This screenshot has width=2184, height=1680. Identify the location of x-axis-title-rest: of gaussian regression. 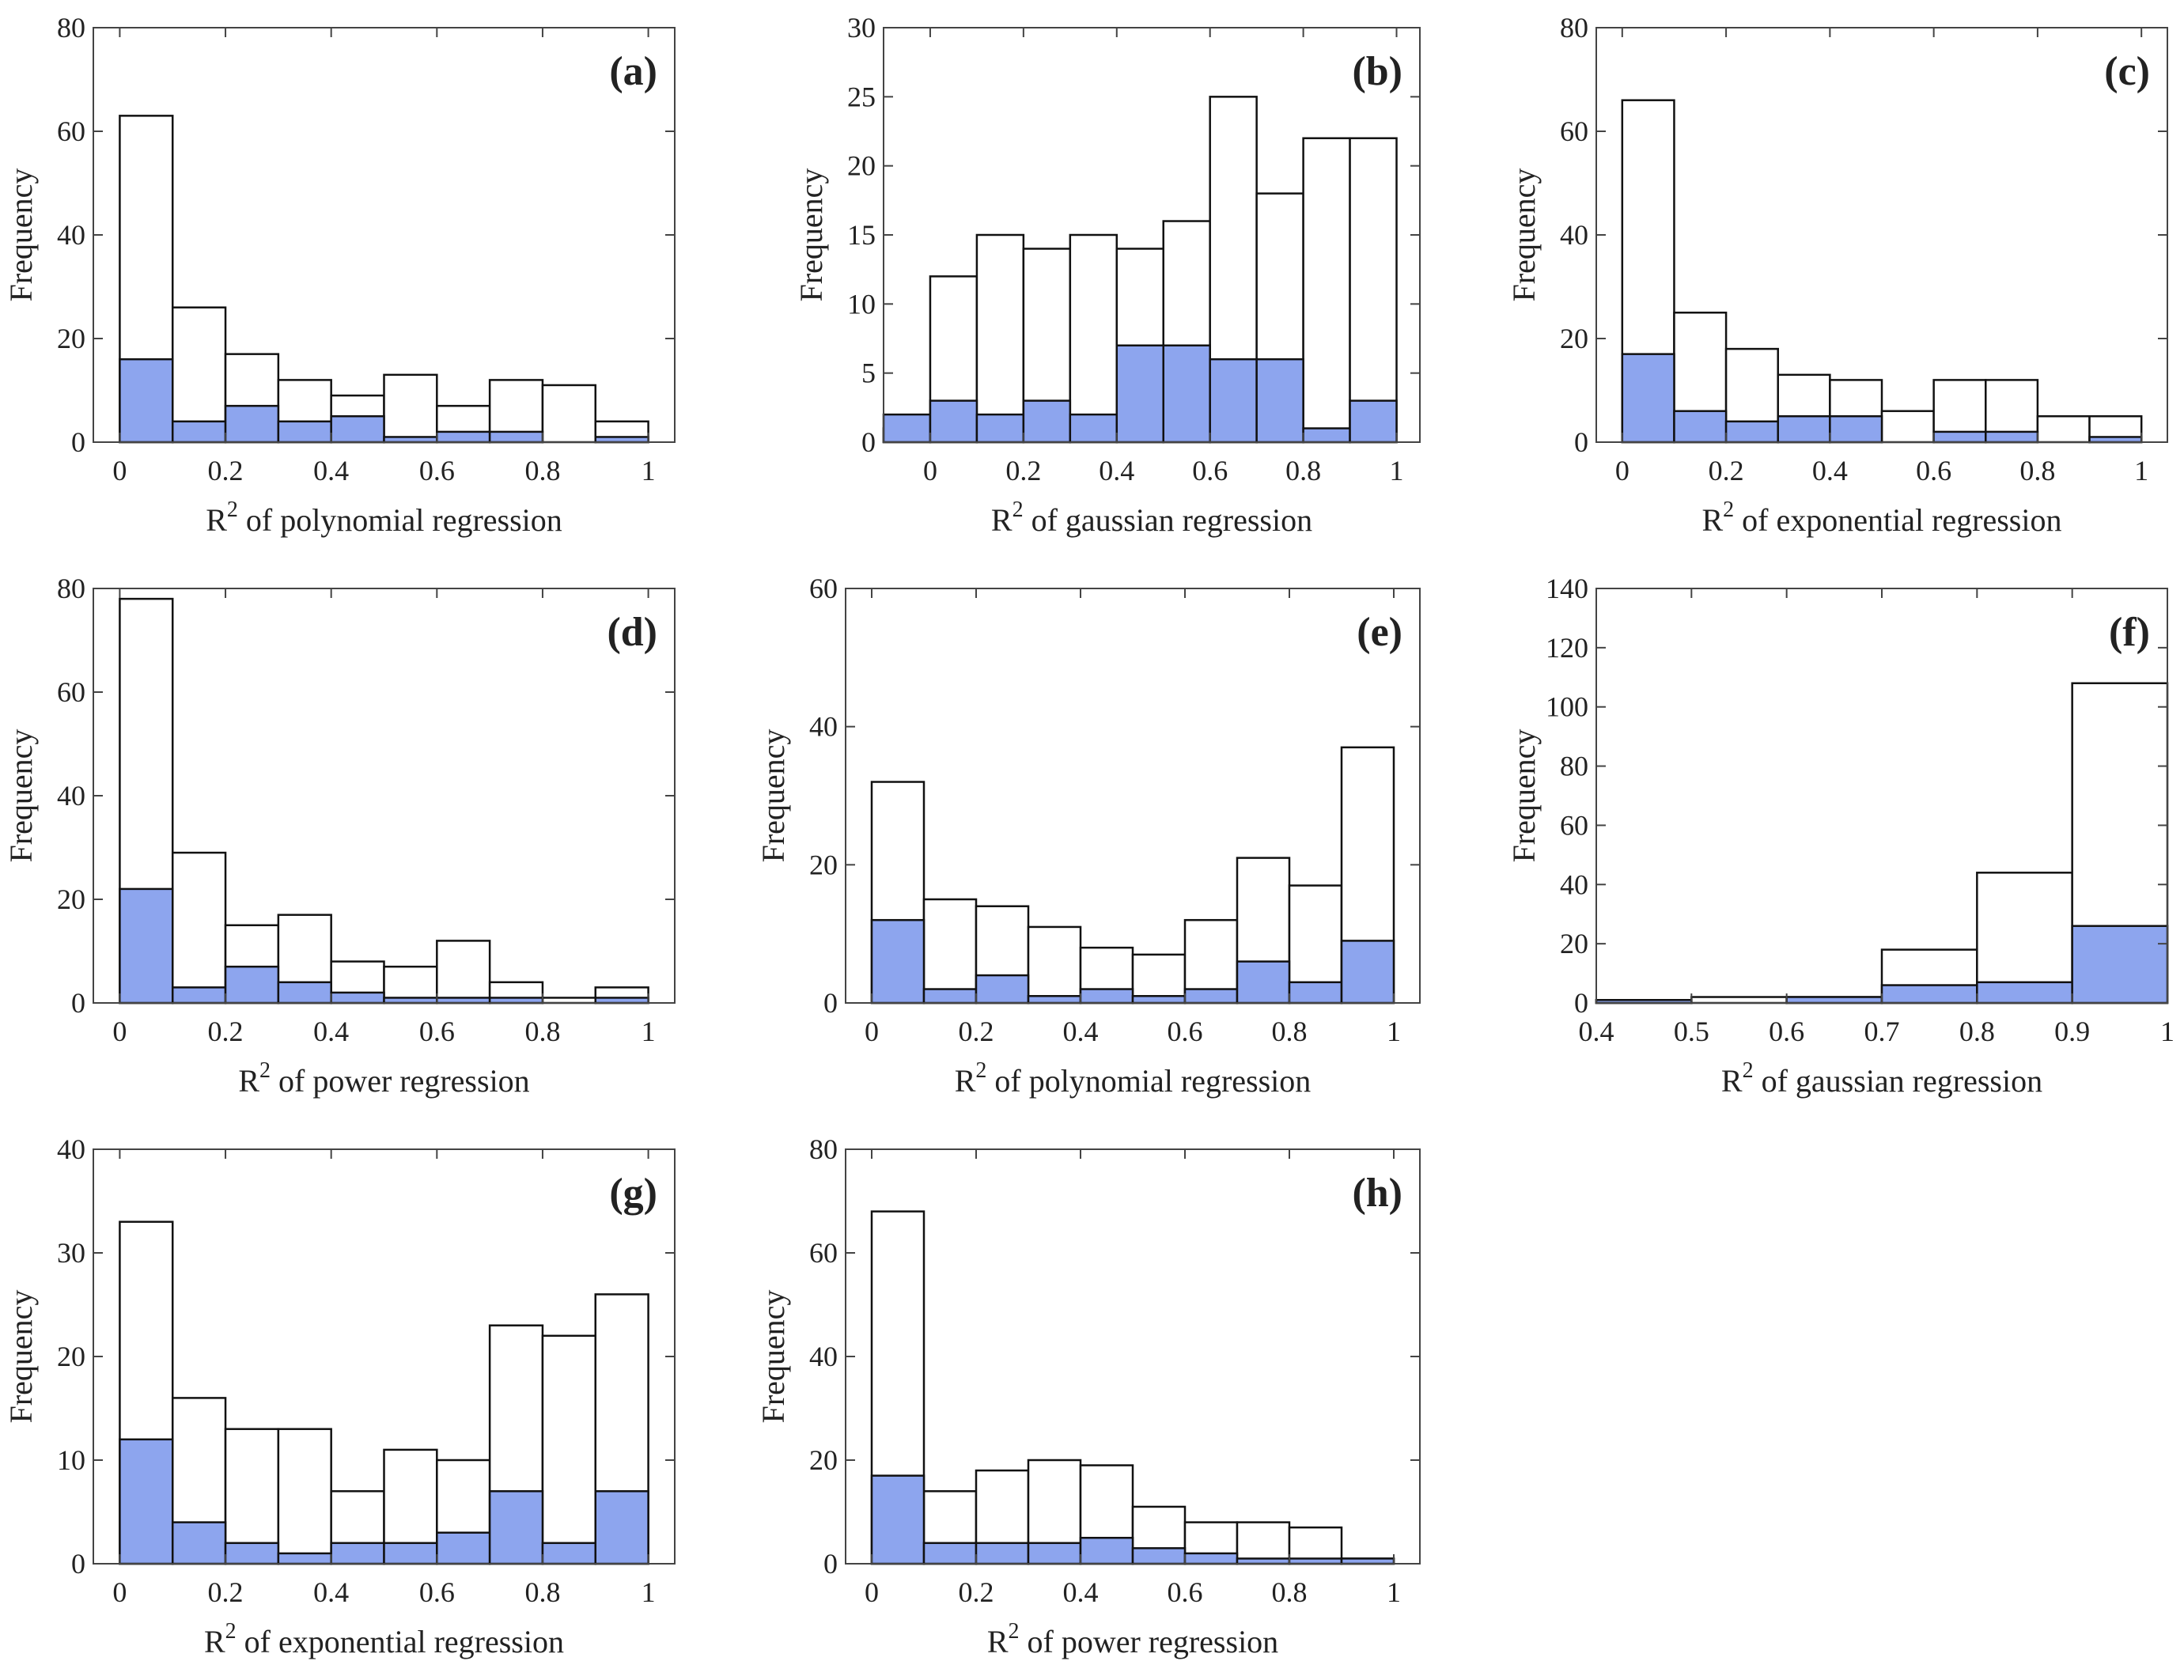
(1168, 520).